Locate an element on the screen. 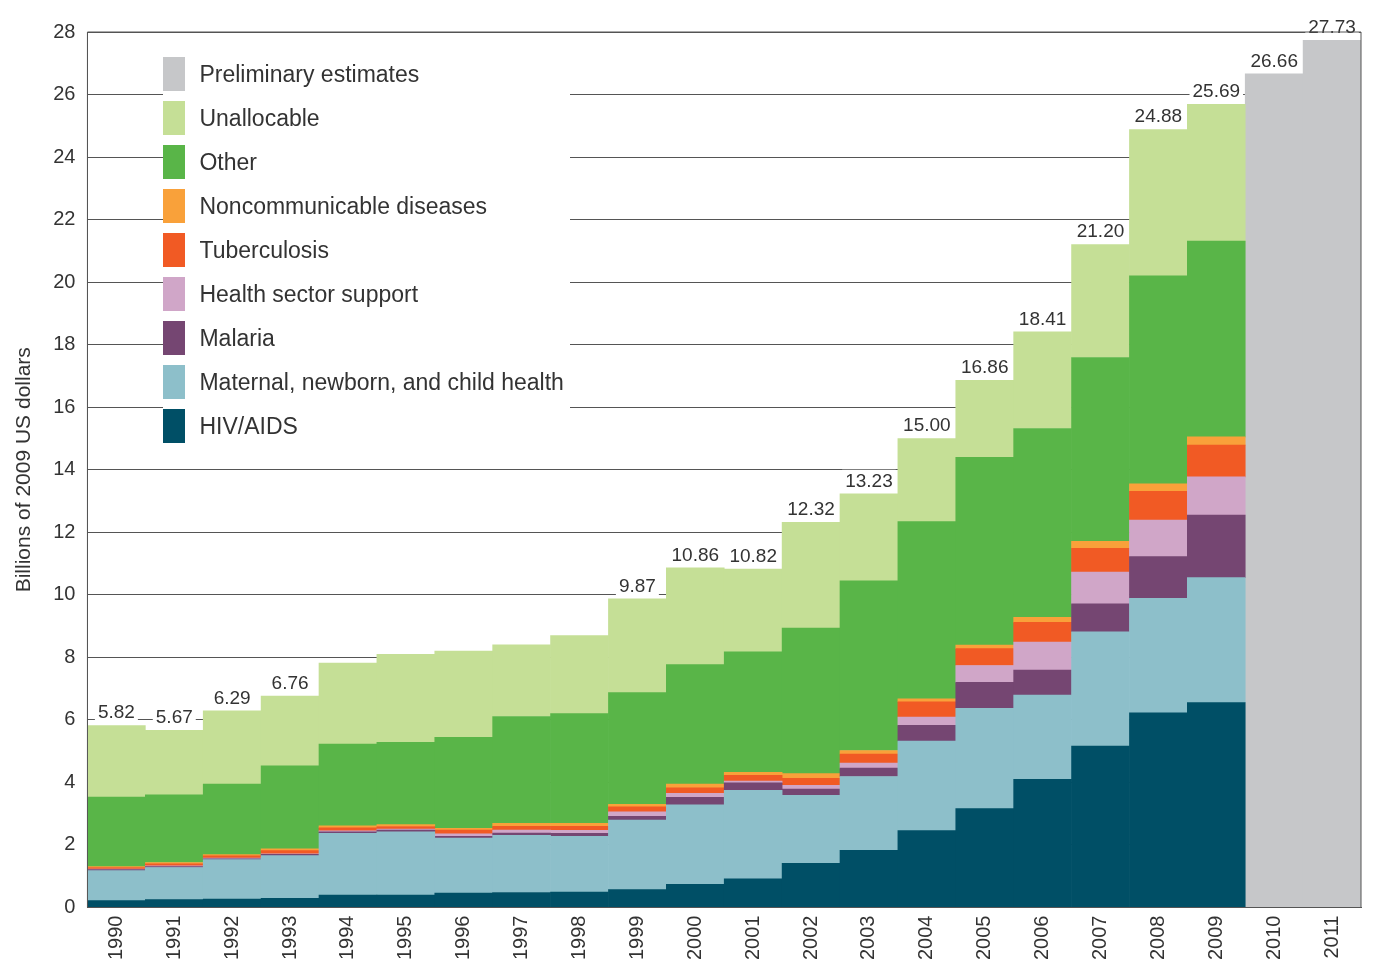 The height and width of the screenshot is (977, 1373). y-tick-label: 18 is located at coordinates (64, 343).